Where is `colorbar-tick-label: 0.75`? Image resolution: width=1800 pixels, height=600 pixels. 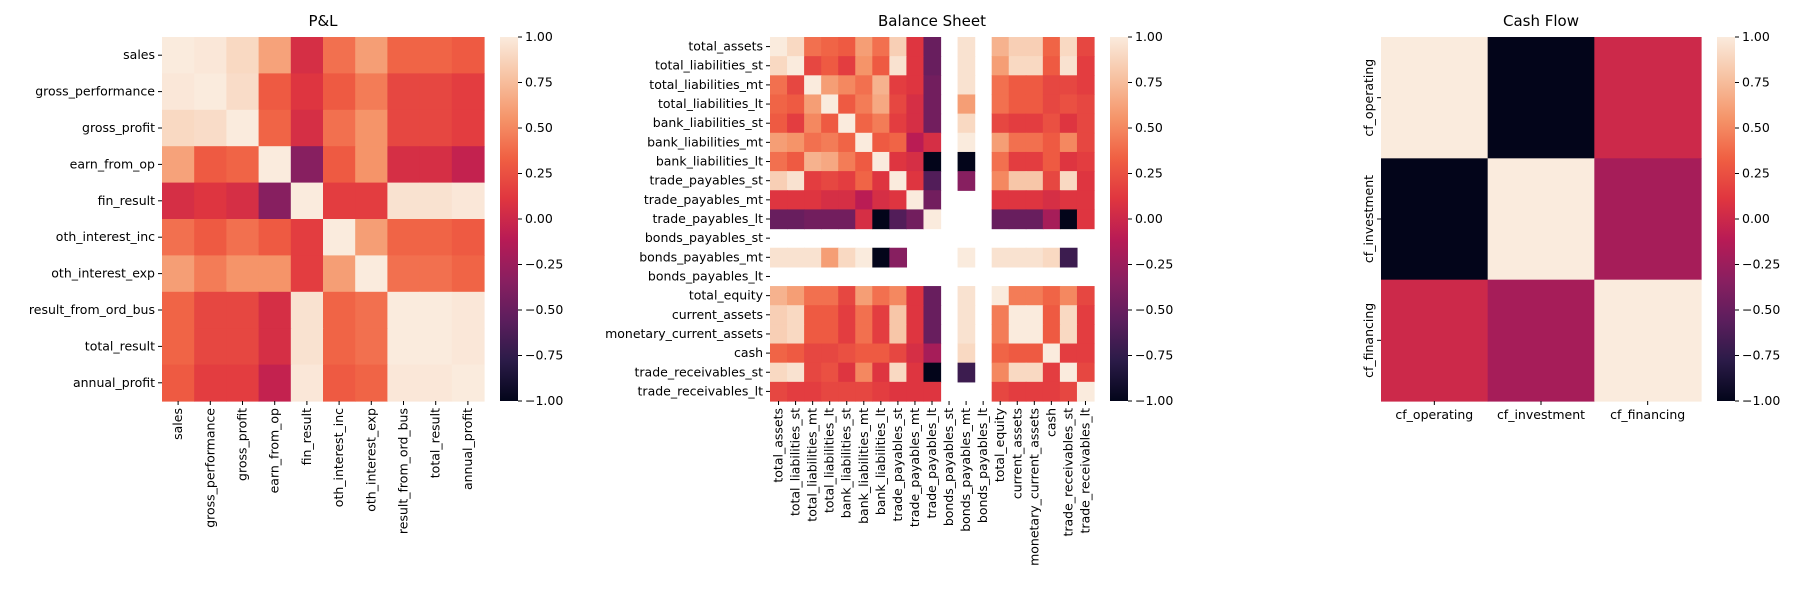
colorbar-tick-label: 0.75 is located at coordinates (539, 82).